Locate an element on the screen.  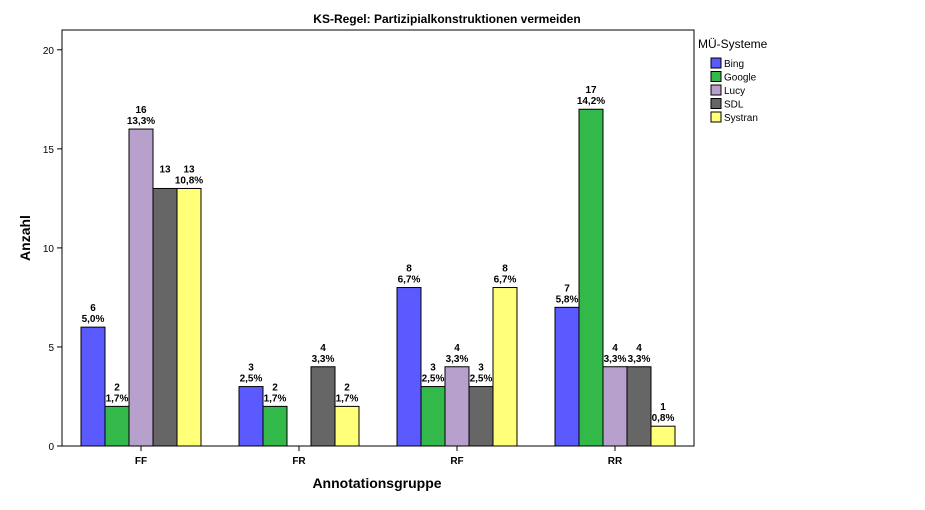
bar-sdl-rf is located at coordinates (481, 416).